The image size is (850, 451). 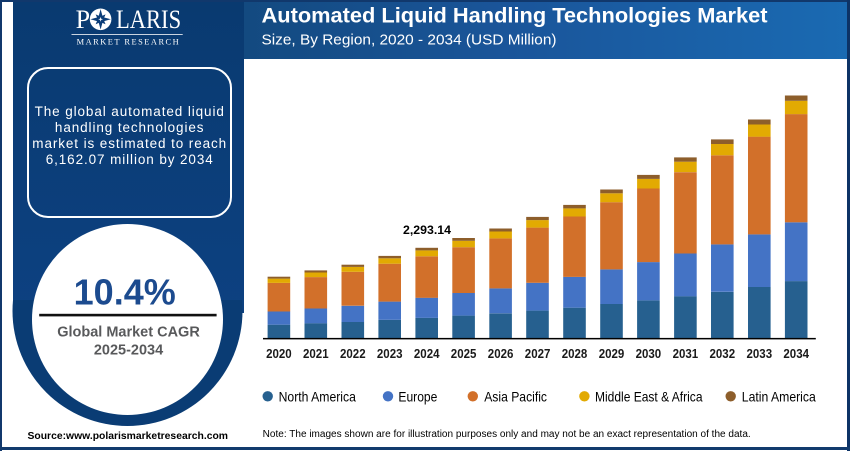 What do you see at coordinates (501, 354) in the screenshot?
I see `svg-text: 2026` at bounding box center [501, 354].